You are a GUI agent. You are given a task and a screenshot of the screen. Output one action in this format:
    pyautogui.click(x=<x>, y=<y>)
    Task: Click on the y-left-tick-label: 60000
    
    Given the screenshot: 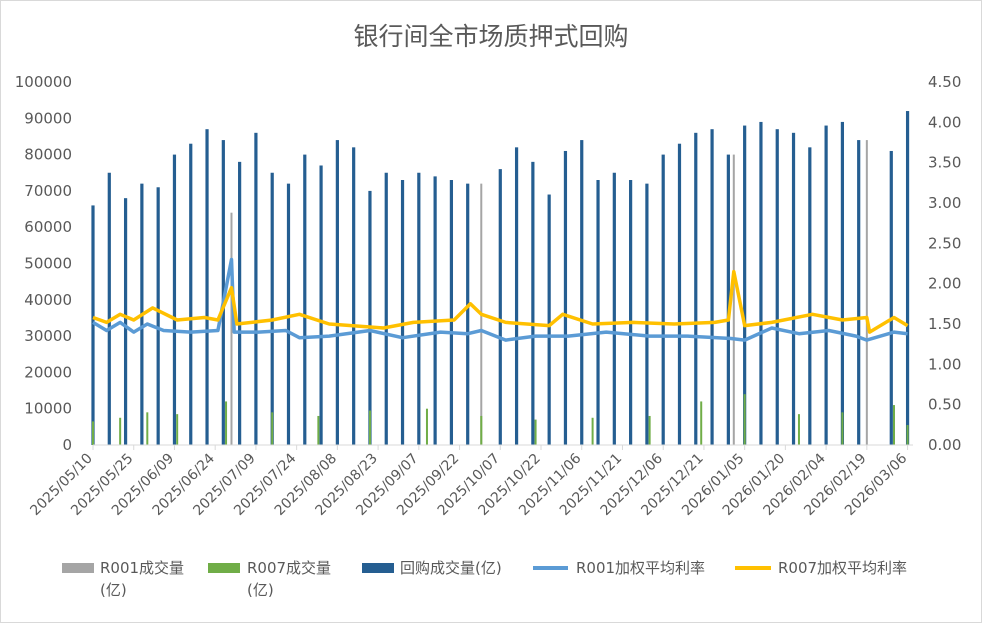 What is the action you would take?
    pyautogui.click(x=48, y=227)
    